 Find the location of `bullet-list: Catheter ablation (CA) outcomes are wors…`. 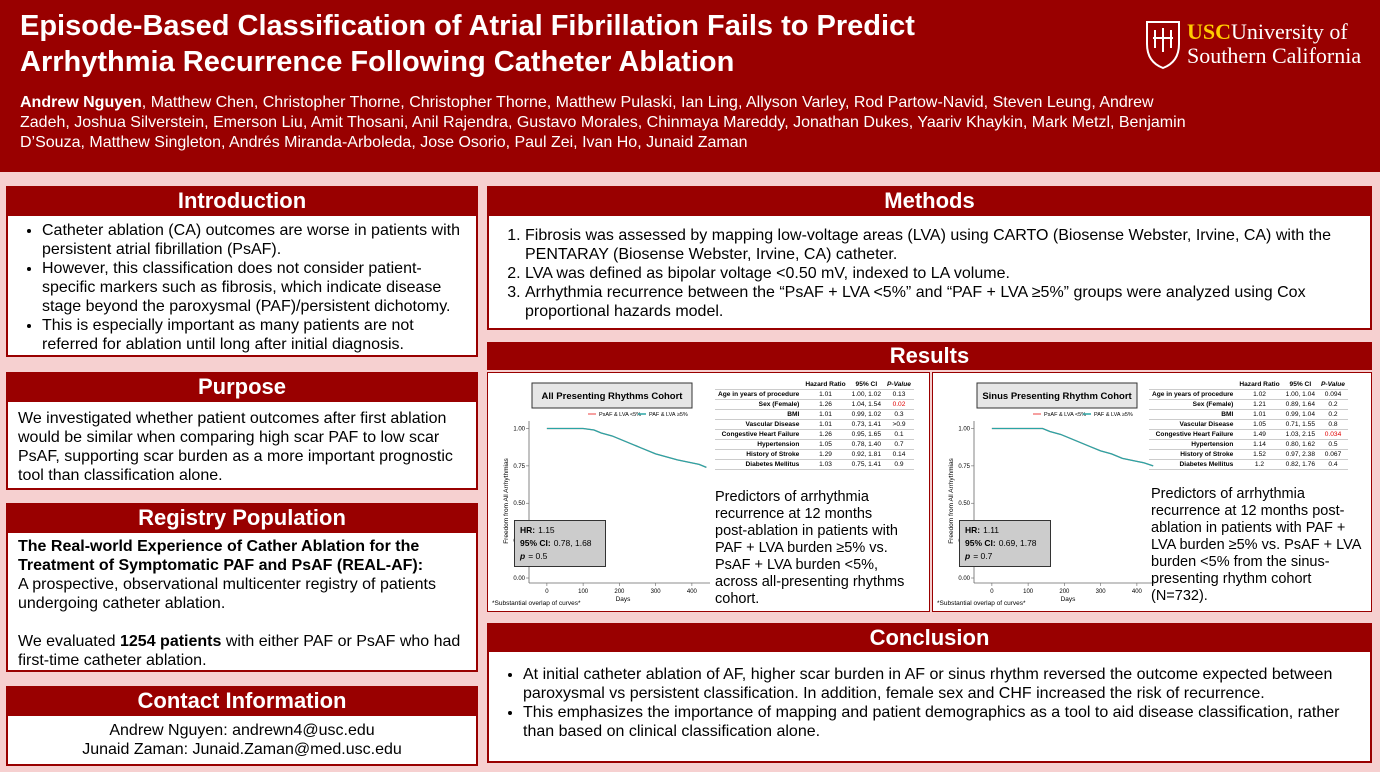

bullet-list: Catheter ablation (CA) outcomes are wors… is located at coordinates (240, 287).